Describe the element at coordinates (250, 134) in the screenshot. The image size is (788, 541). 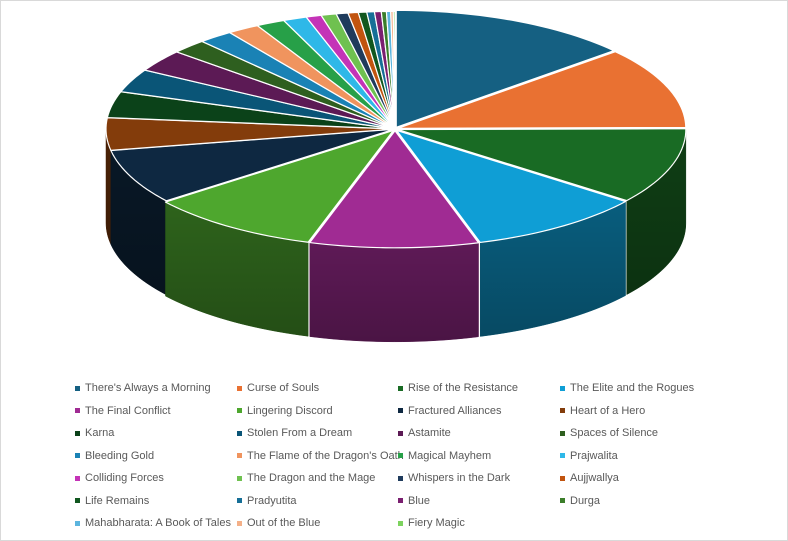
I see `pie-slice-heart-of-a-hero` at that location.